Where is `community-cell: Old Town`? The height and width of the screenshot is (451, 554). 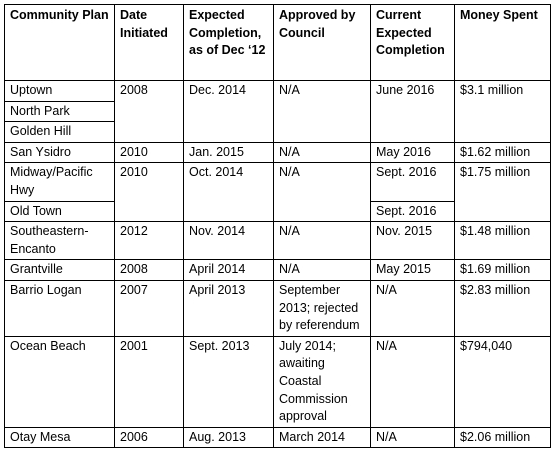 community-cell: Old Town is located at coordinates (59, 211).